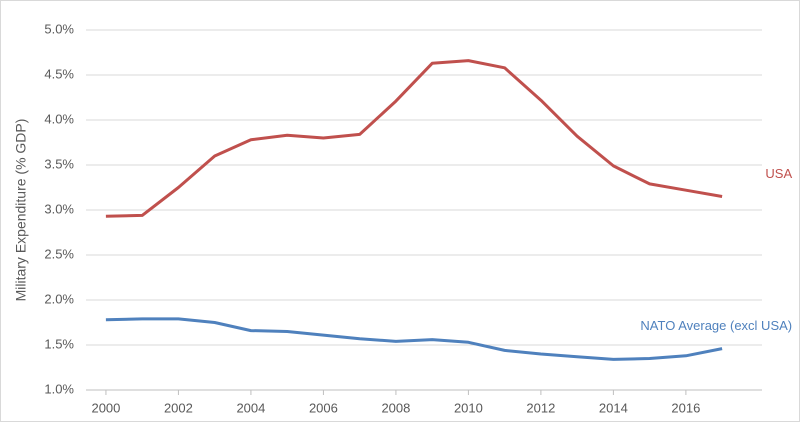 This screenshot has height=422, width=800. I want to click on series-label: USA, so click(778, 173).